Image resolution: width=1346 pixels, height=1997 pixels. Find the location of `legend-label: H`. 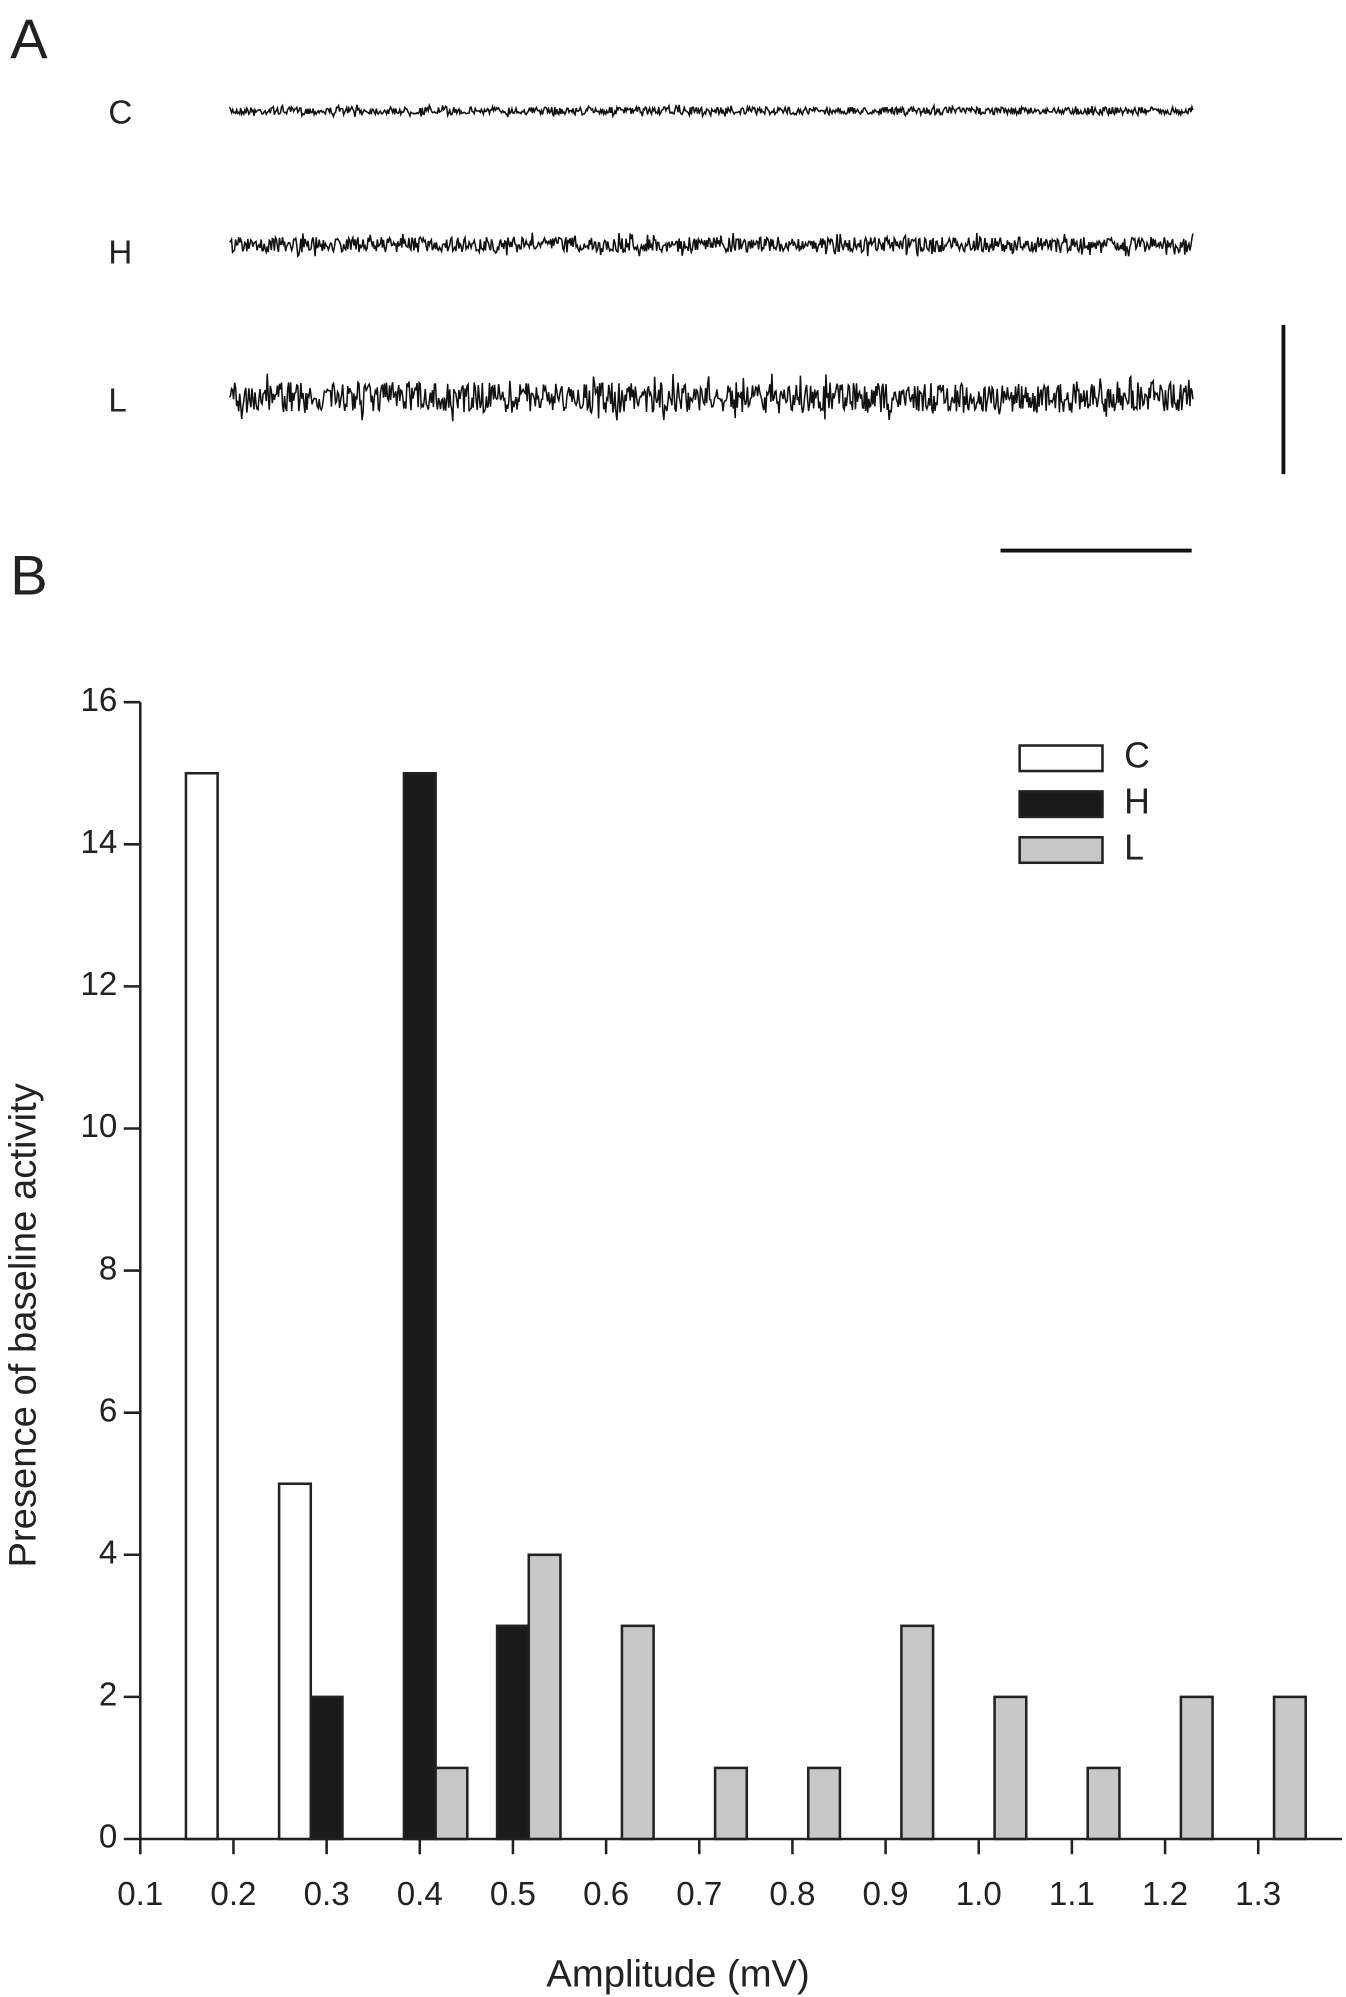

legend-label: H is located at coordinates (1137, 802).